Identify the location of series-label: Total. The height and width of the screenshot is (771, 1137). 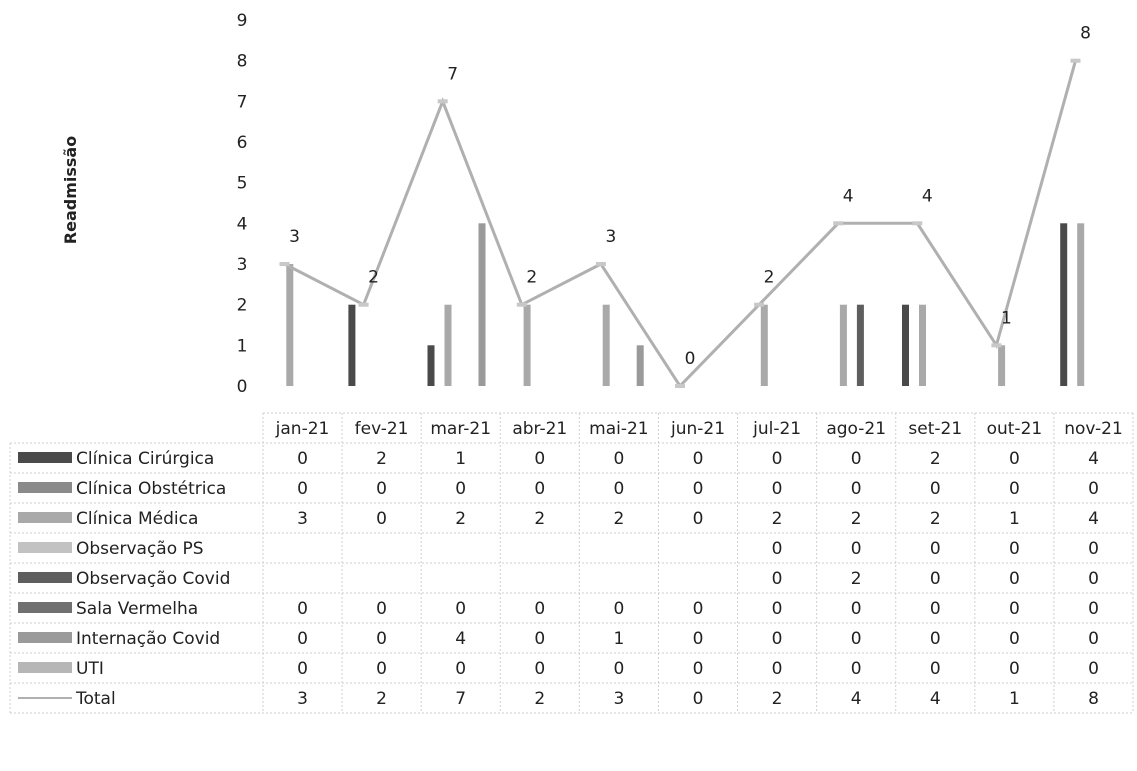
(95, 699).